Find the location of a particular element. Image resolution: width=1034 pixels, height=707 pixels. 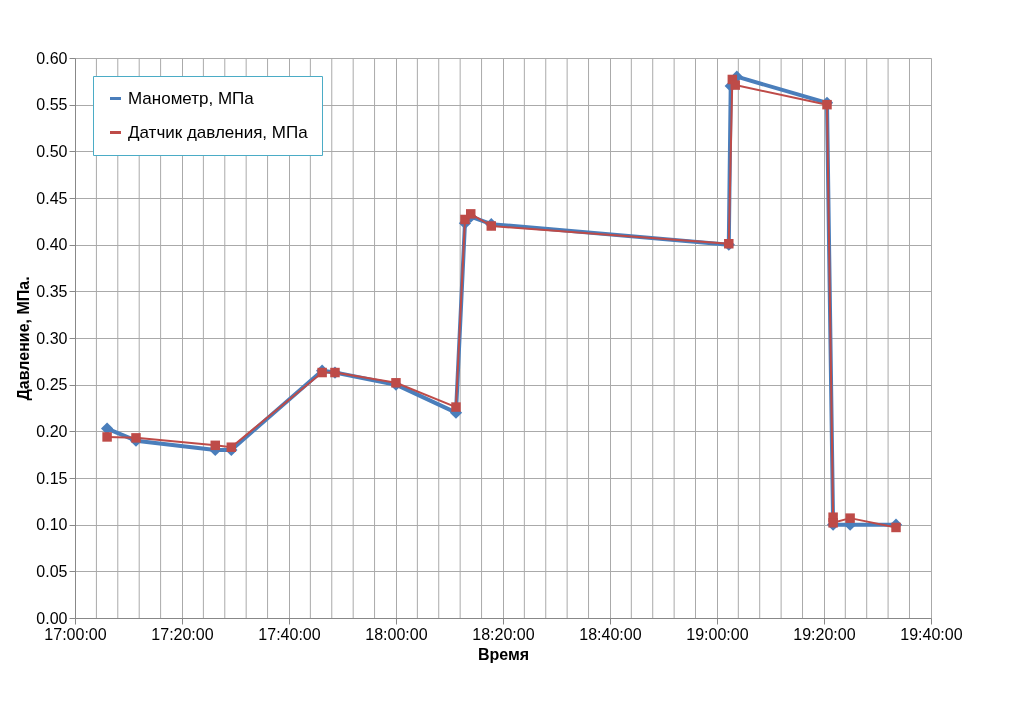

y-tick-label: 0.45 is located at coordinates (52, 198).